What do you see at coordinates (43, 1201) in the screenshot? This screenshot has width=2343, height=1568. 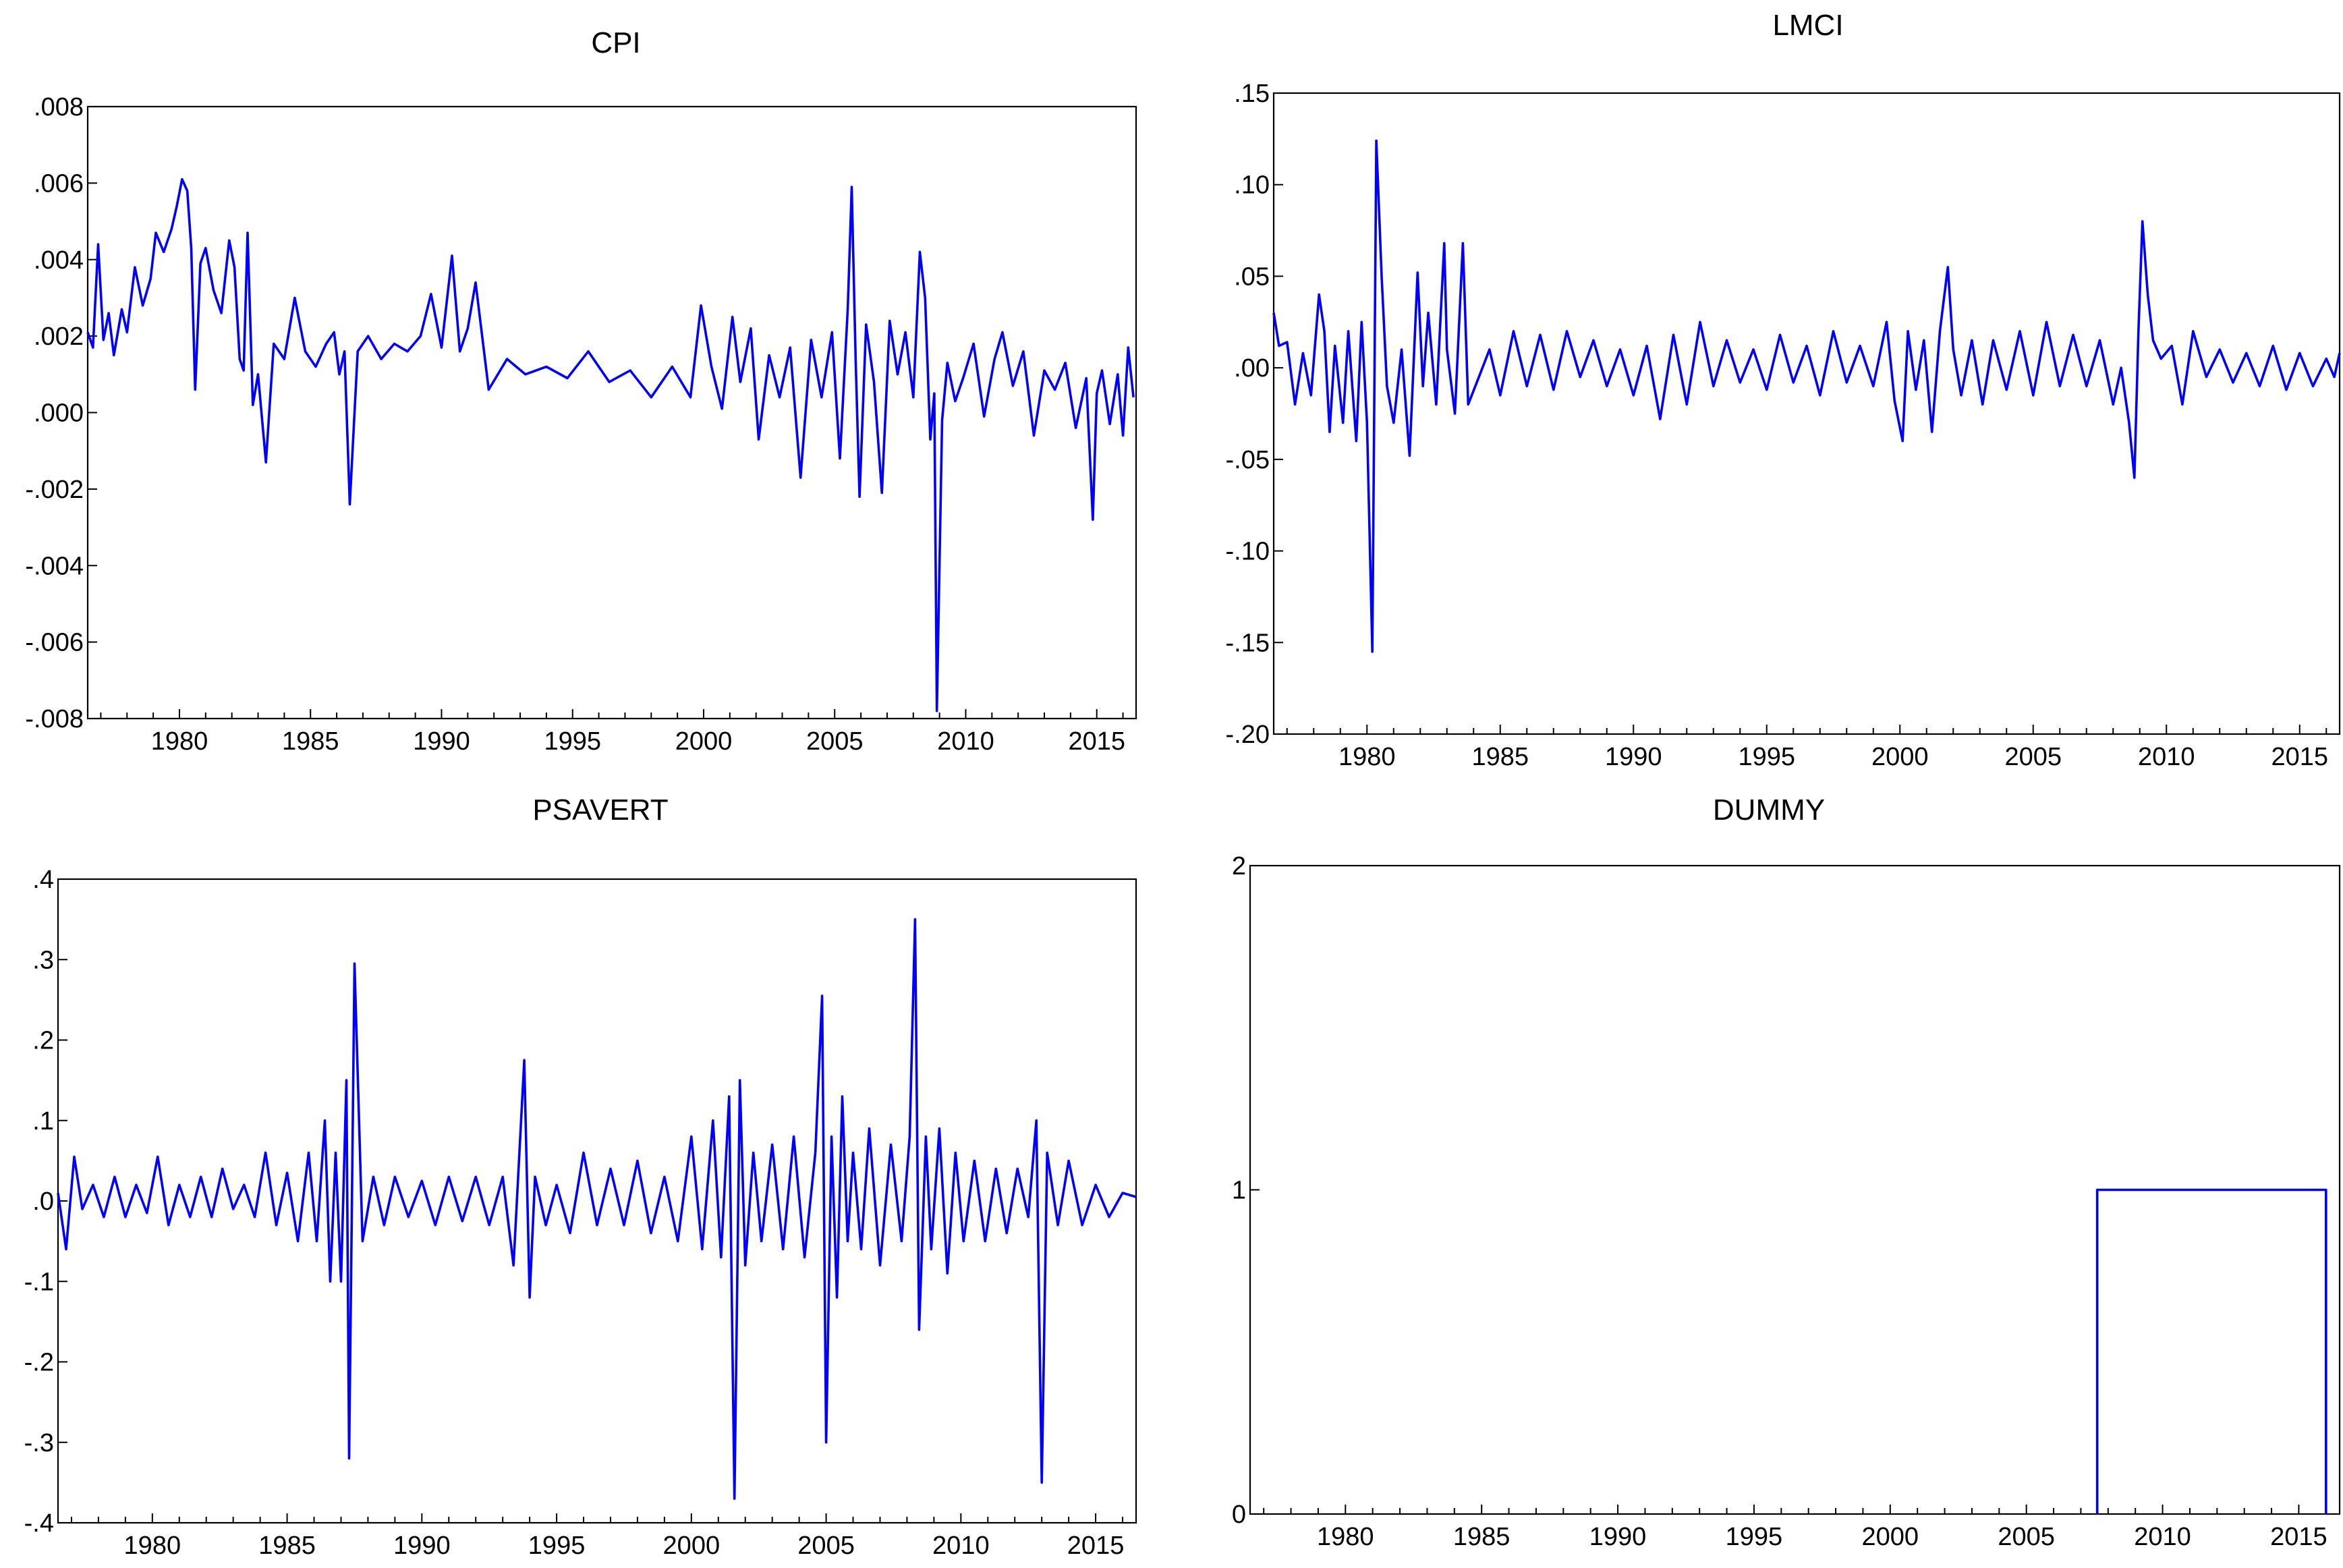 I see `y-tick-label: .0` at bounding box center [43, 1201].